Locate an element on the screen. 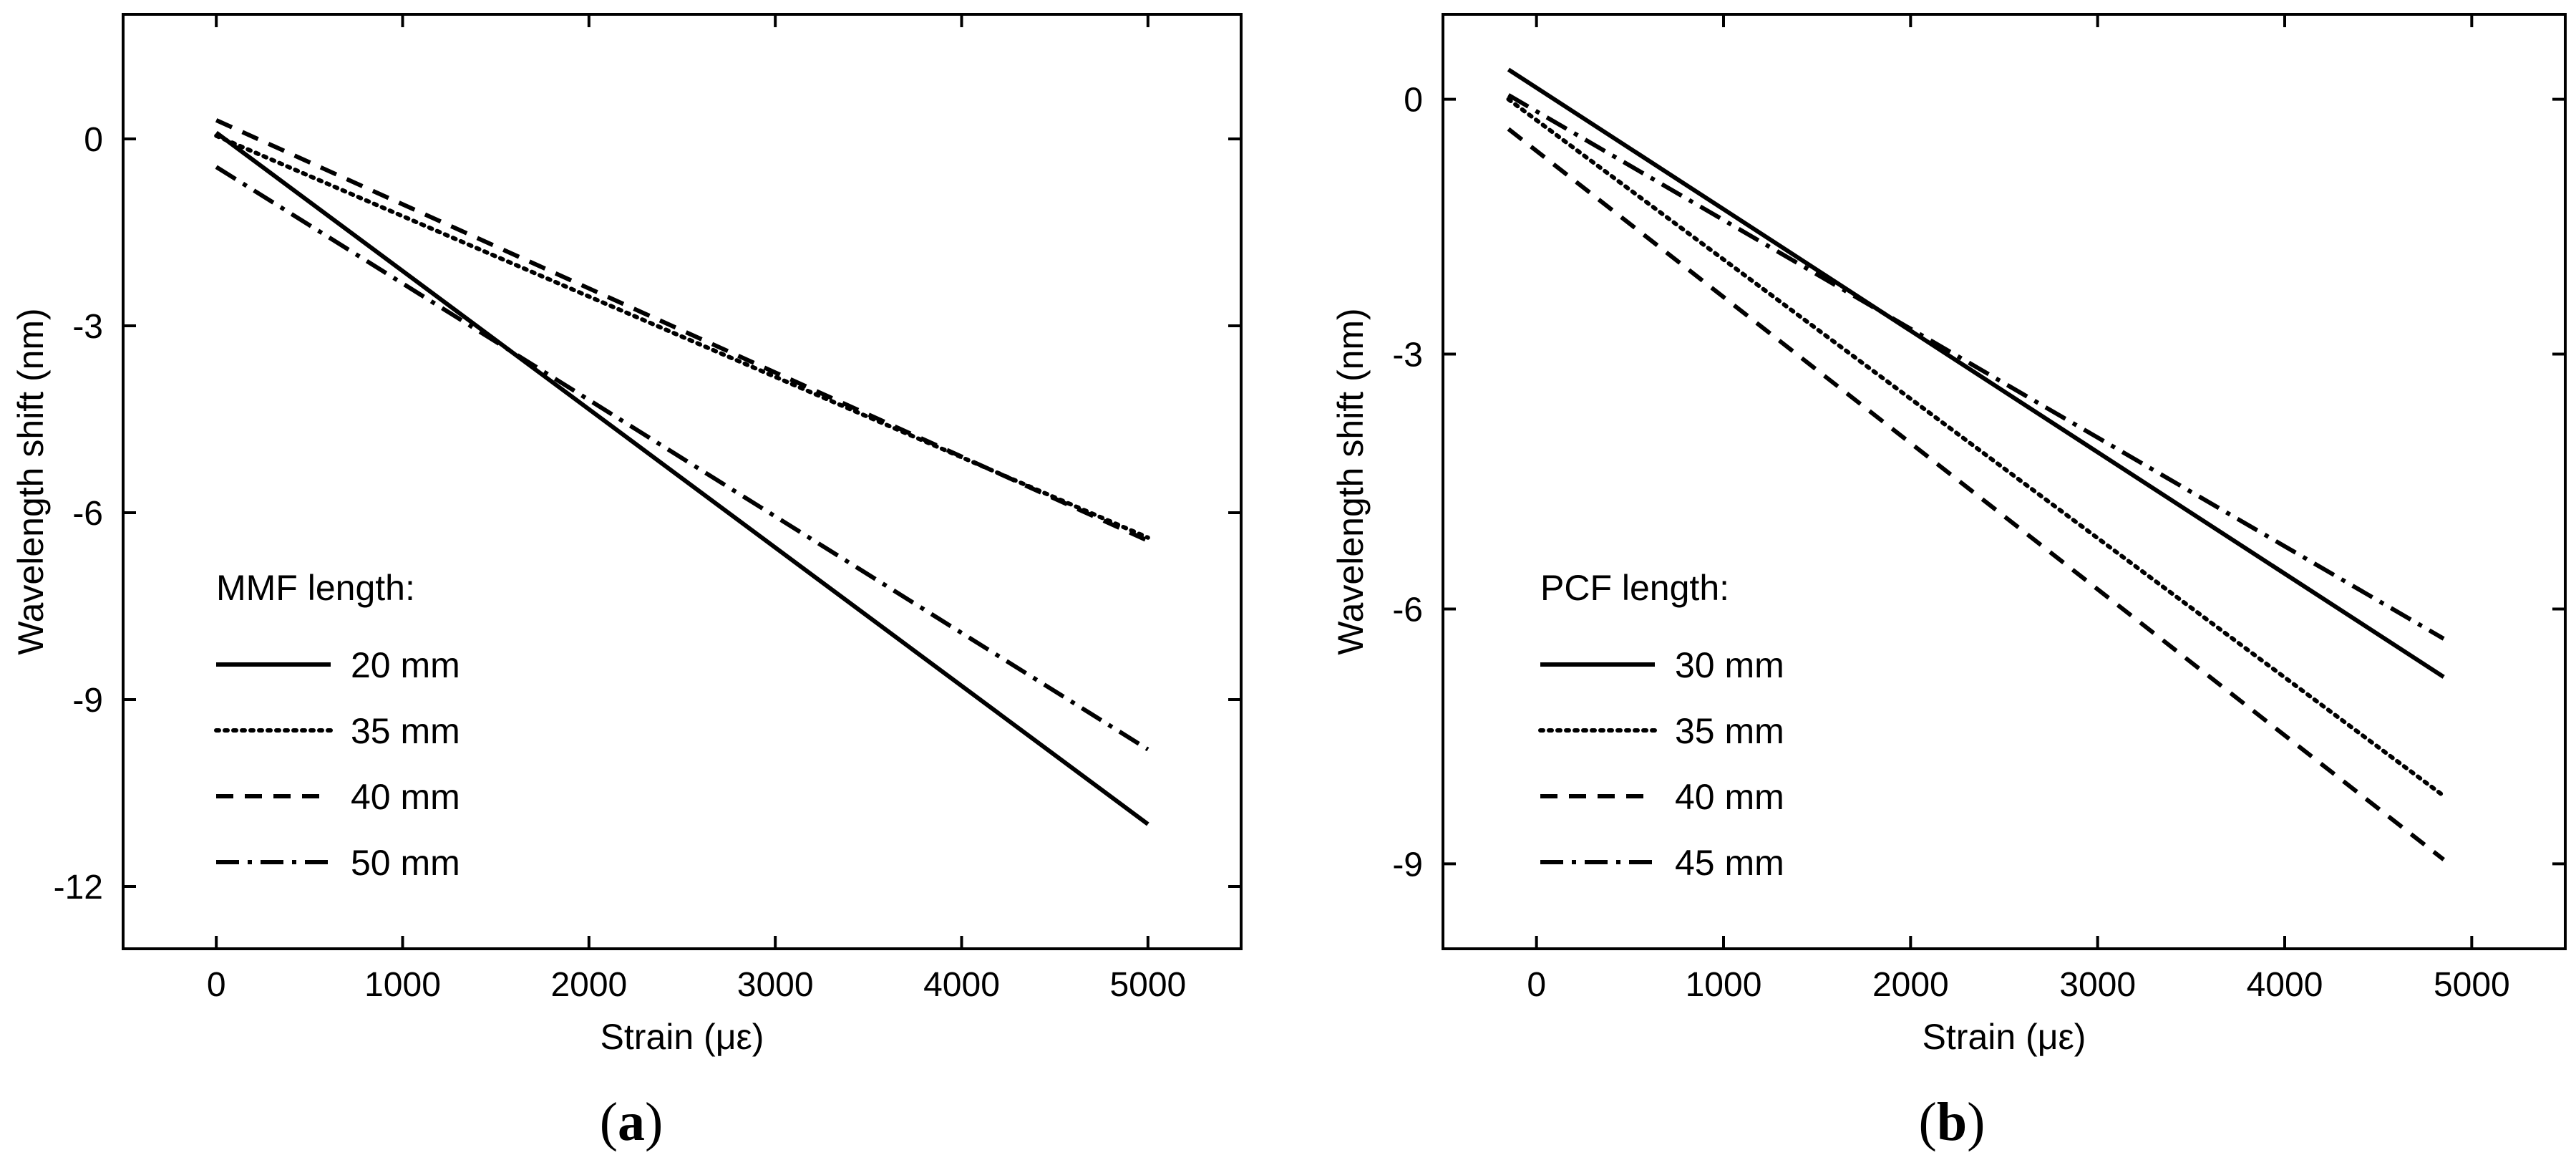 This screenshot has width=2576, height=1155. legend-label: 30 mm is located at coordinates (1729, 665).